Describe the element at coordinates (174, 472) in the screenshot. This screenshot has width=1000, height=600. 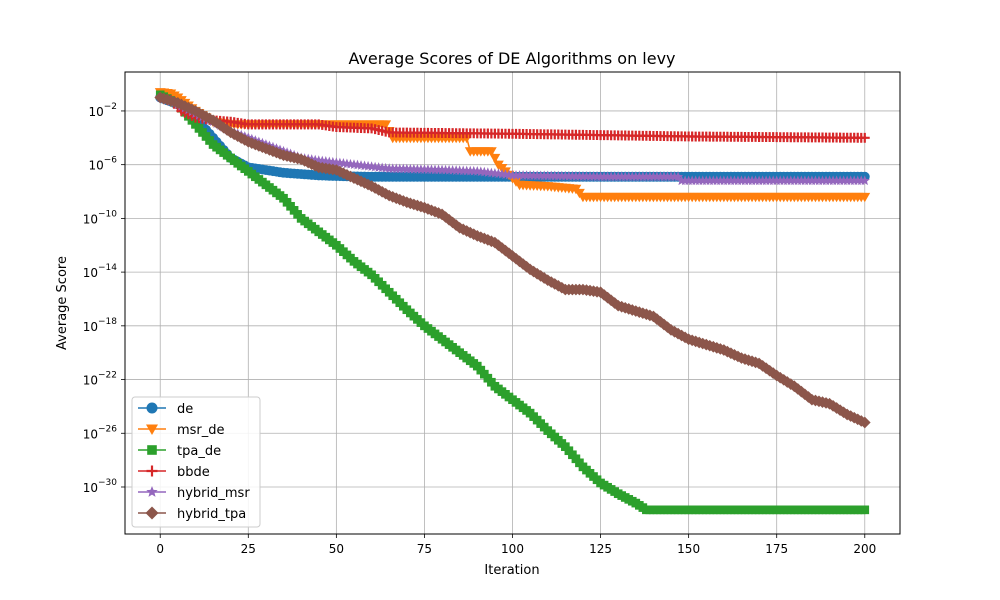
I see `legend-item-bbde: bbde` at that location.